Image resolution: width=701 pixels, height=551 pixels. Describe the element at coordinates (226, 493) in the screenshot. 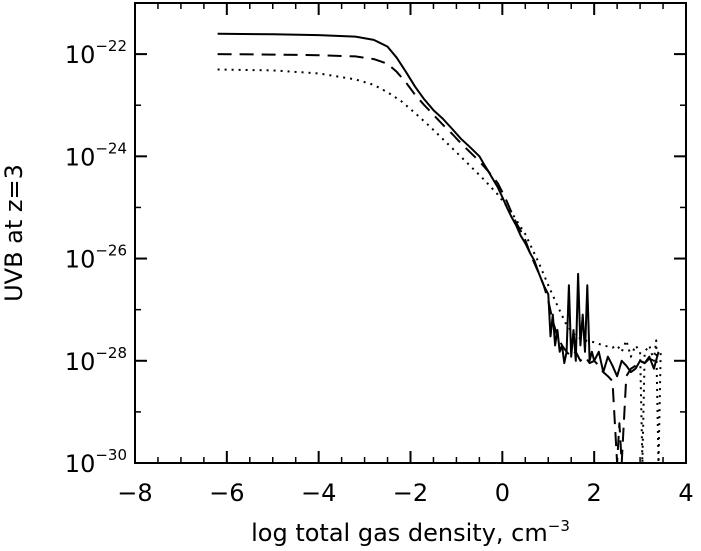

I see `x-tick-label: −6` at that location.